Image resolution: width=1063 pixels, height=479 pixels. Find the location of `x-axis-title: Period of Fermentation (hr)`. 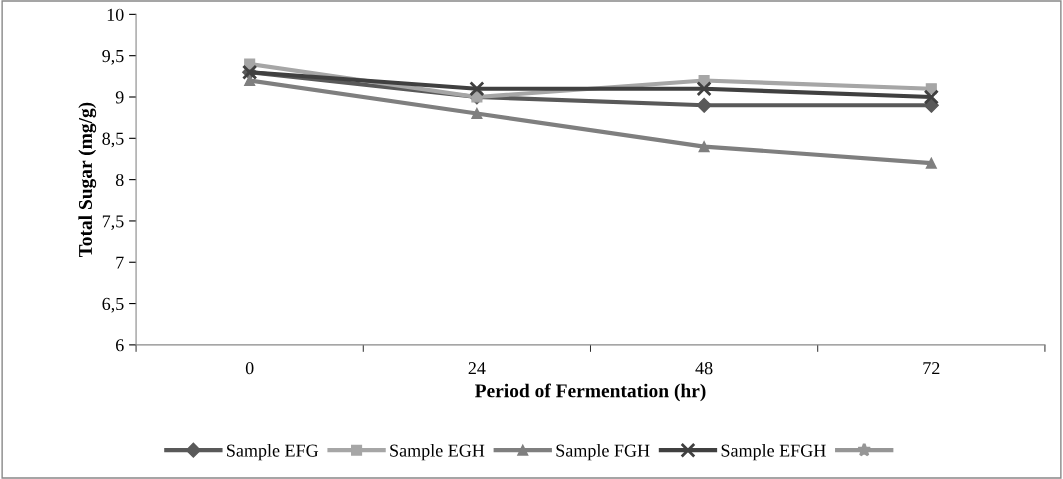

x-axis-title: Period of Fermentation (hr) is located at coordinates (590, 392).